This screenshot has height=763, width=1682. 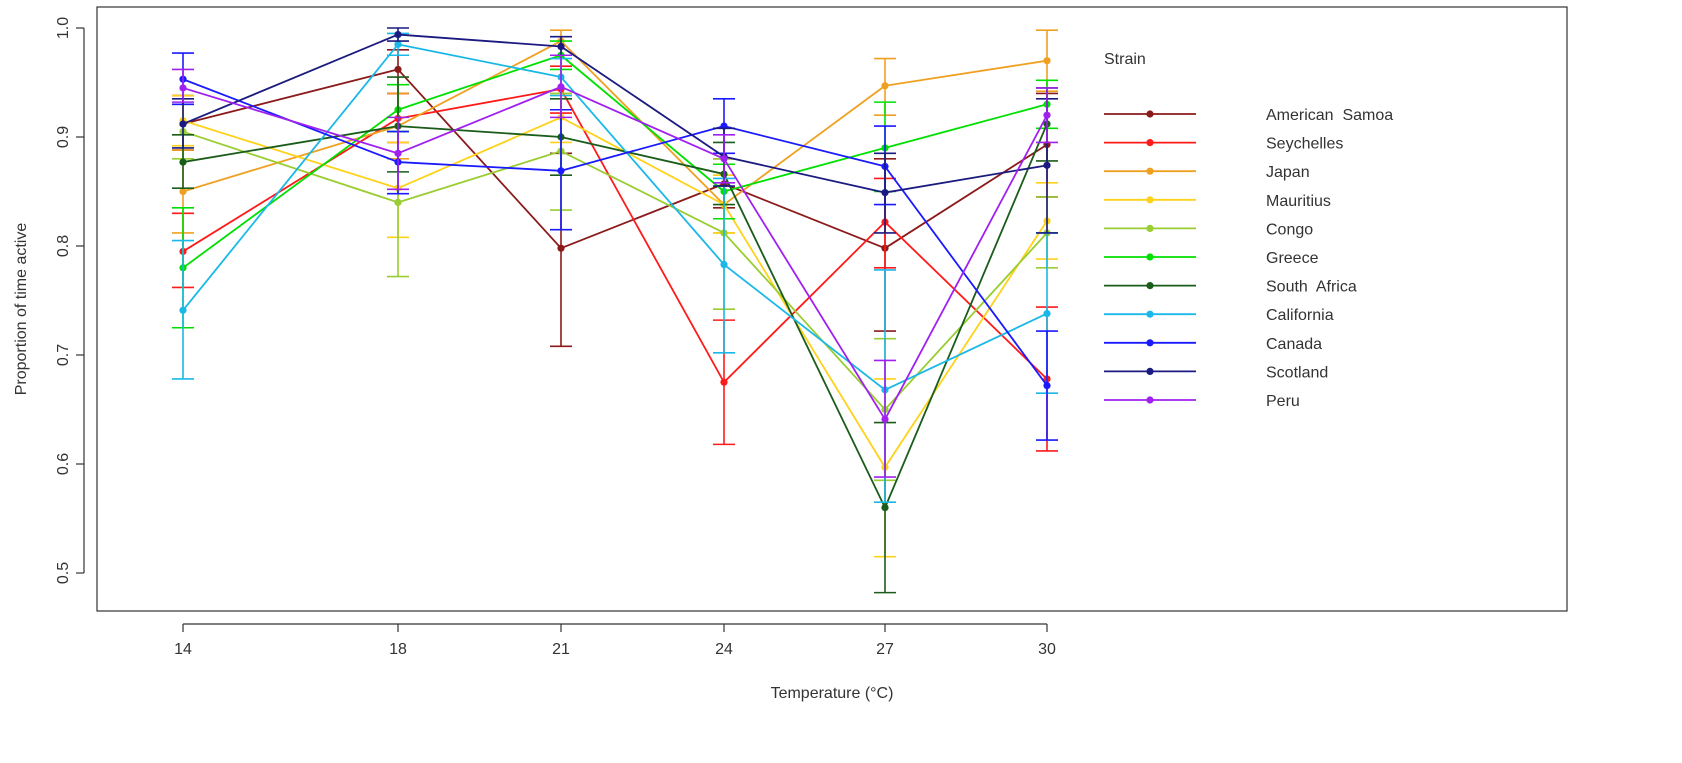 What do you see at coordinates (21, 309) in the screenshot?
I see `y-axis-label: Proportion of time active` at bounding box center [21, 309].